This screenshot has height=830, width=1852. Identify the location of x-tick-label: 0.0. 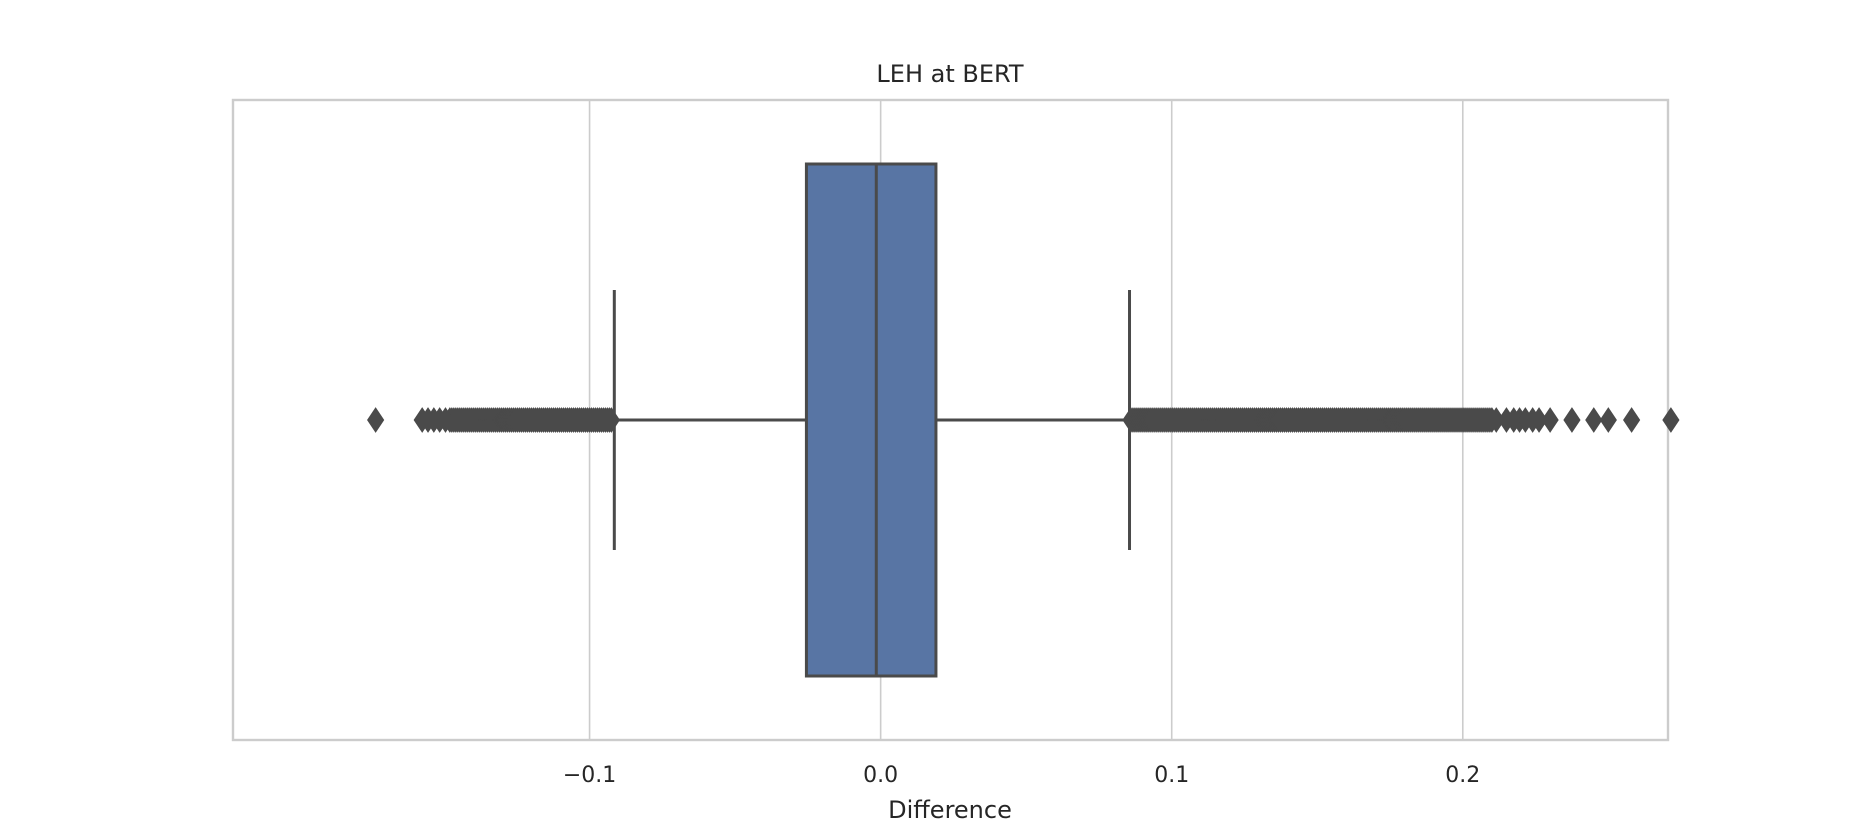
(880, 775).